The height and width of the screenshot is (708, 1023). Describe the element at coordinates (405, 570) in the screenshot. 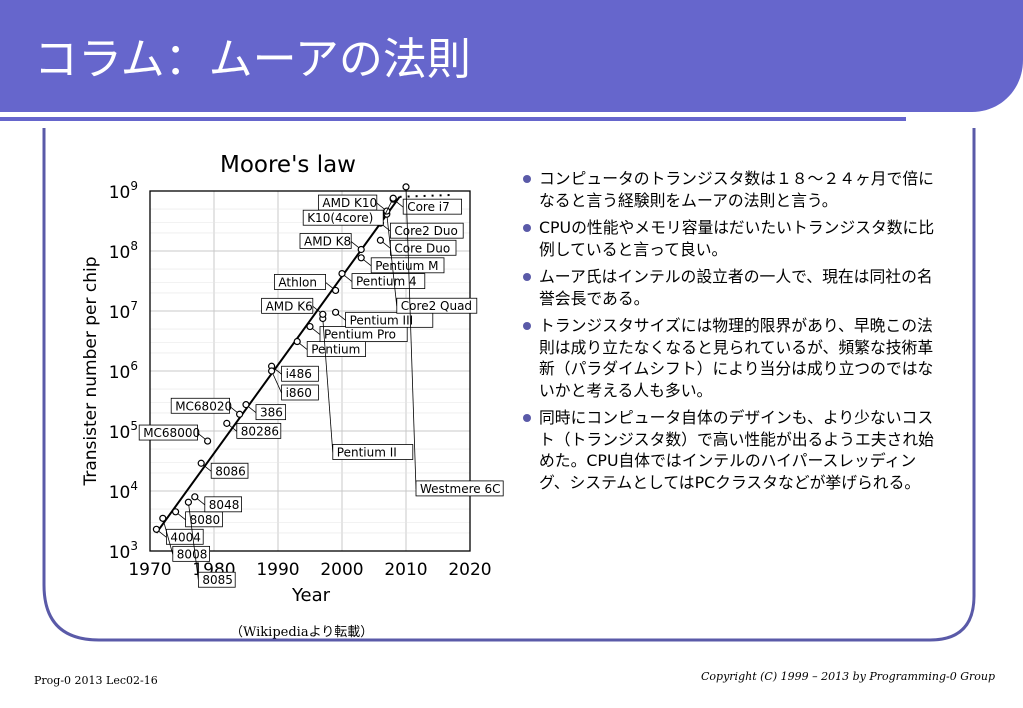

I see `x-tick-label: 2010` at that location.